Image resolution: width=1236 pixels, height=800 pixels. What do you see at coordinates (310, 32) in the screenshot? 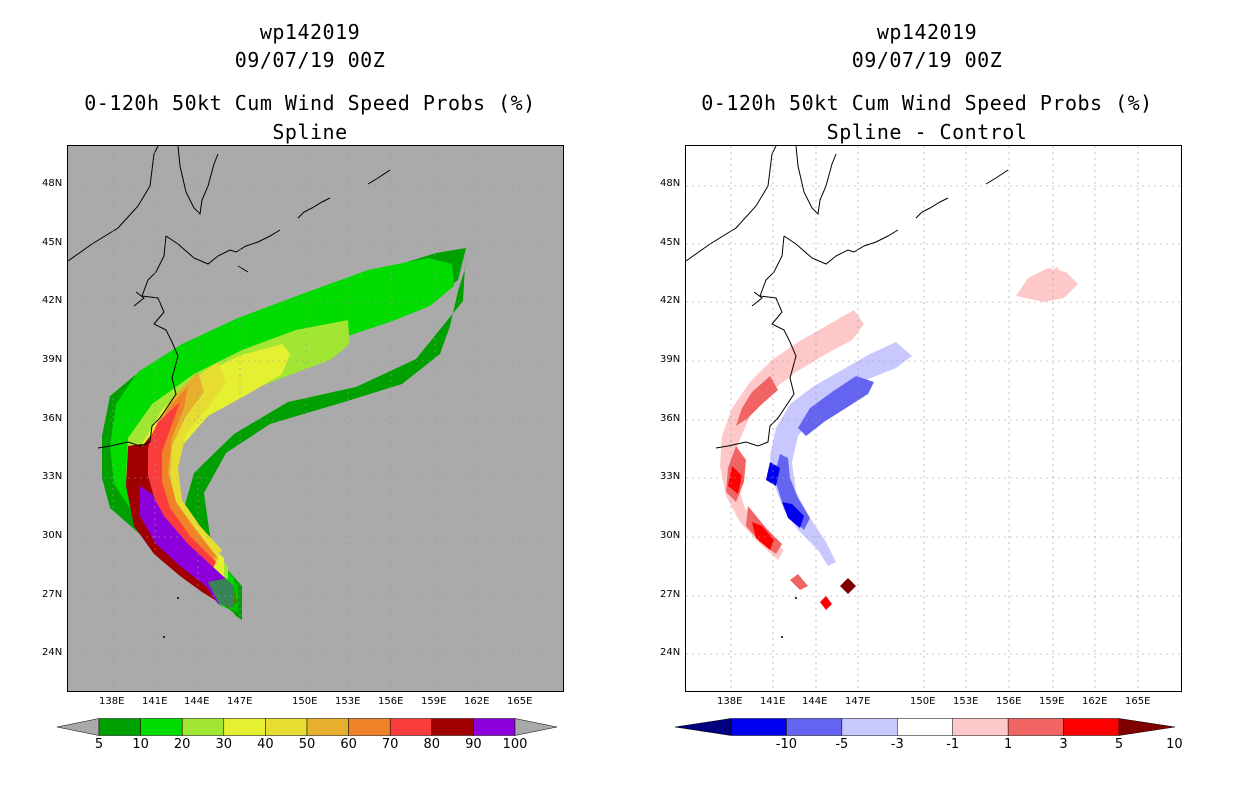
I see `left-title-storm-id: wp142019` at bounding box center [310, 32].